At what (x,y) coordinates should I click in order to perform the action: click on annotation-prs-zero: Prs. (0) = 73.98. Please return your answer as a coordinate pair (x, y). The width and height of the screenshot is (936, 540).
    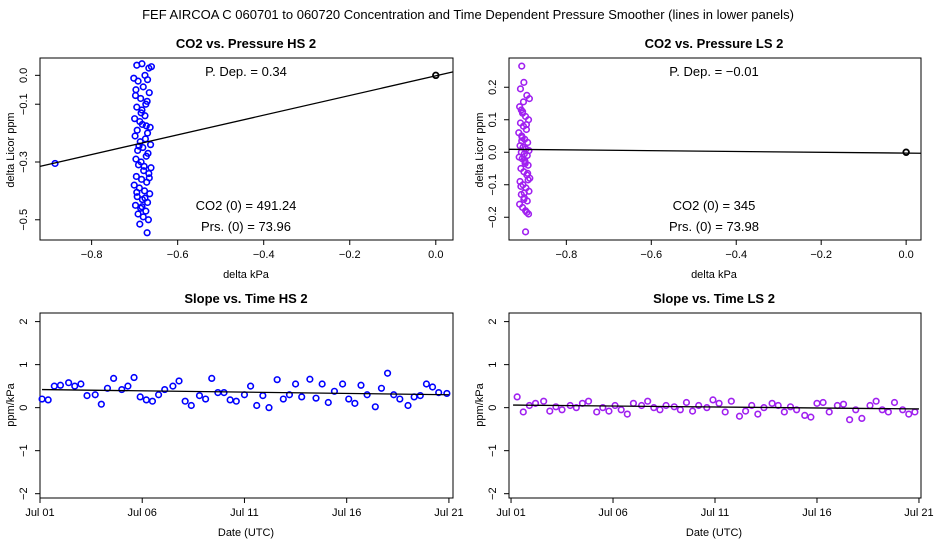
    Looking at the image, I should click on (714, 226).